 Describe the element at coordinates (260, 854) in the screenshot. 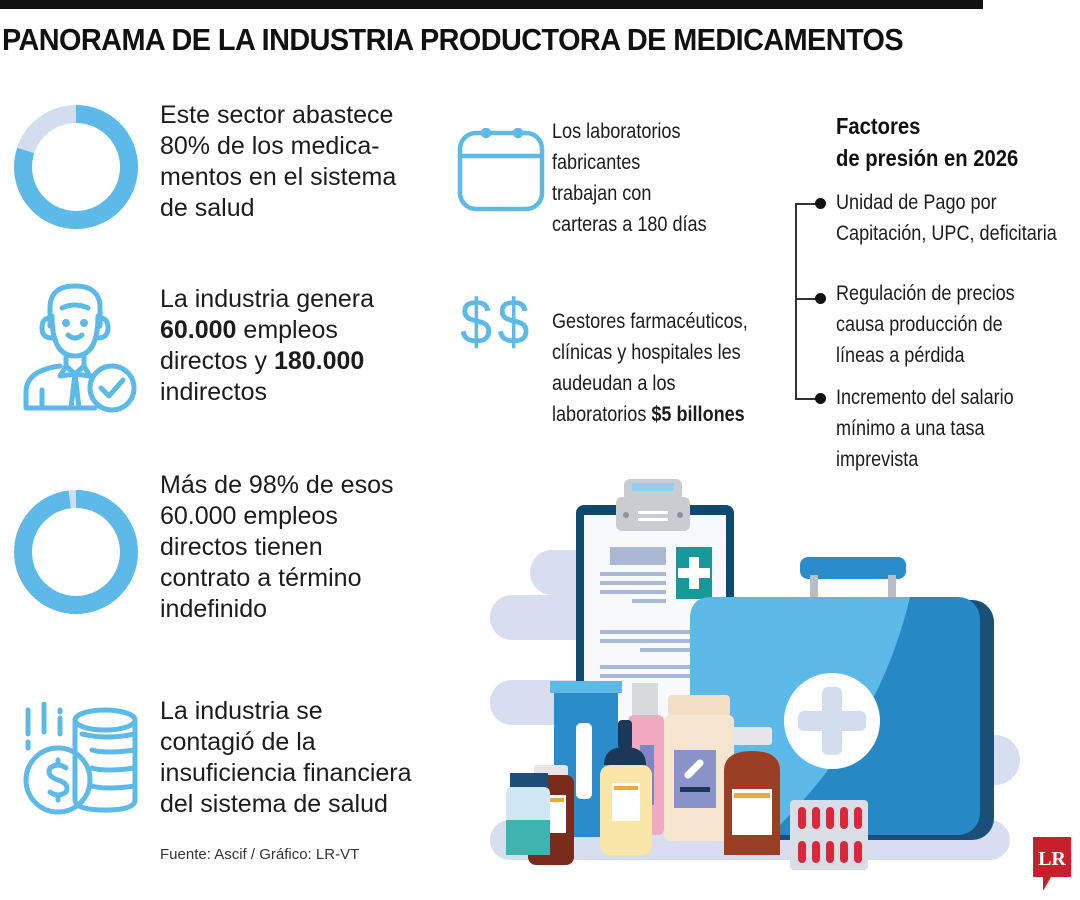

I see `source-credit: Fuente: Ascif / Gráfico: LR-VT` at that location.